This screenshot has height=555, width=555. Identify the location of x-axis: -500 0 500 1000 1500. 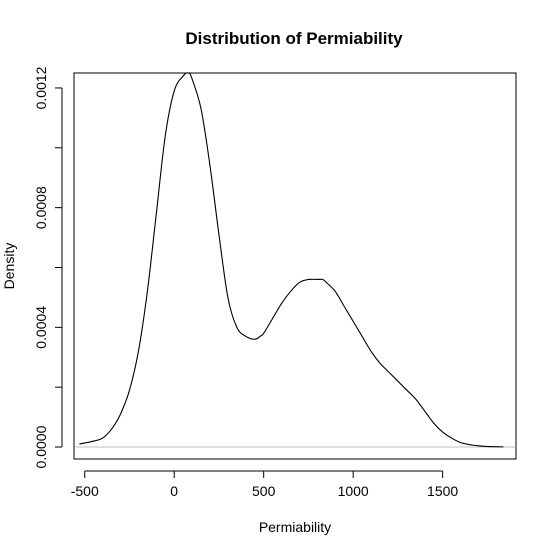
(264, 484).